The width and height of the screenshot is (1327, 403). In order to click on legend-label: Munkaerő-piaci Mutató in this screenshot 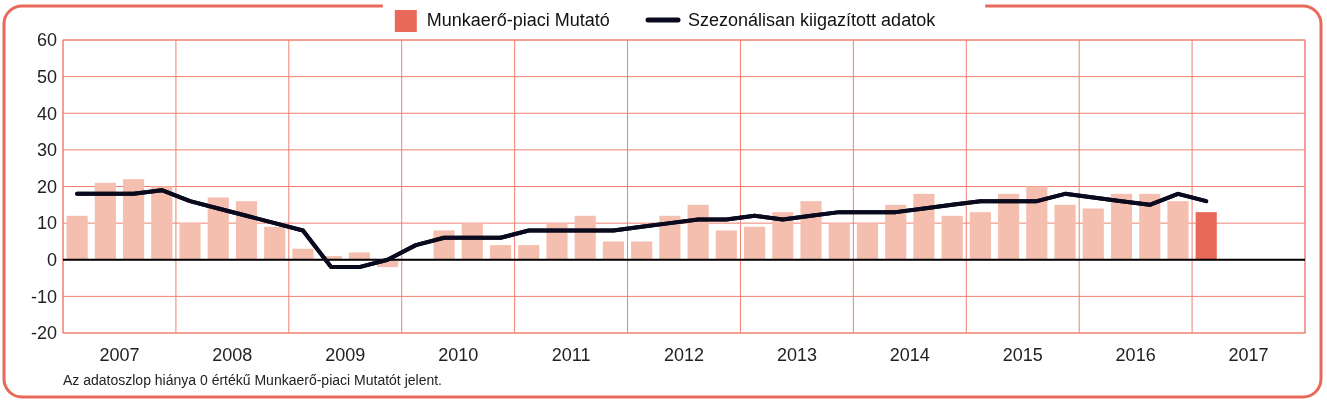, I will do `click(518, 20)`.